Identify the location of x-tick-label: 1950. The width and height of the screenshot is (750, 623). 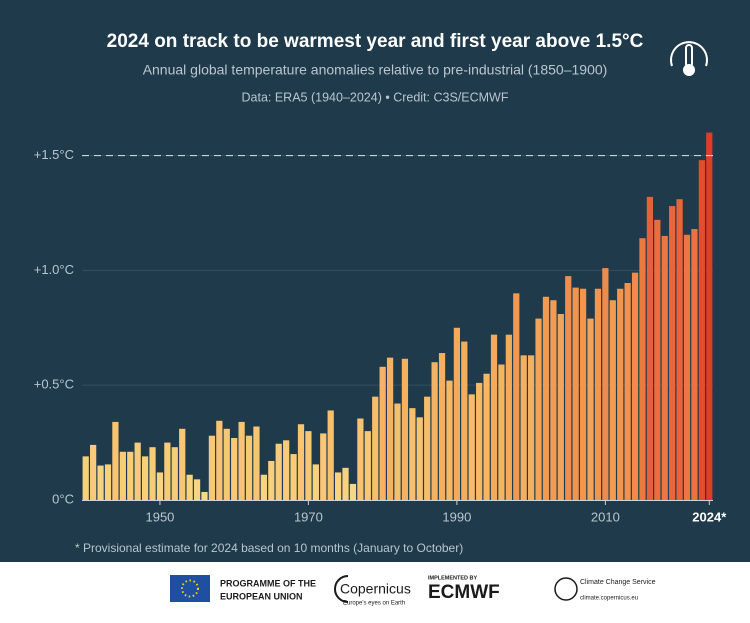
(159, 516).